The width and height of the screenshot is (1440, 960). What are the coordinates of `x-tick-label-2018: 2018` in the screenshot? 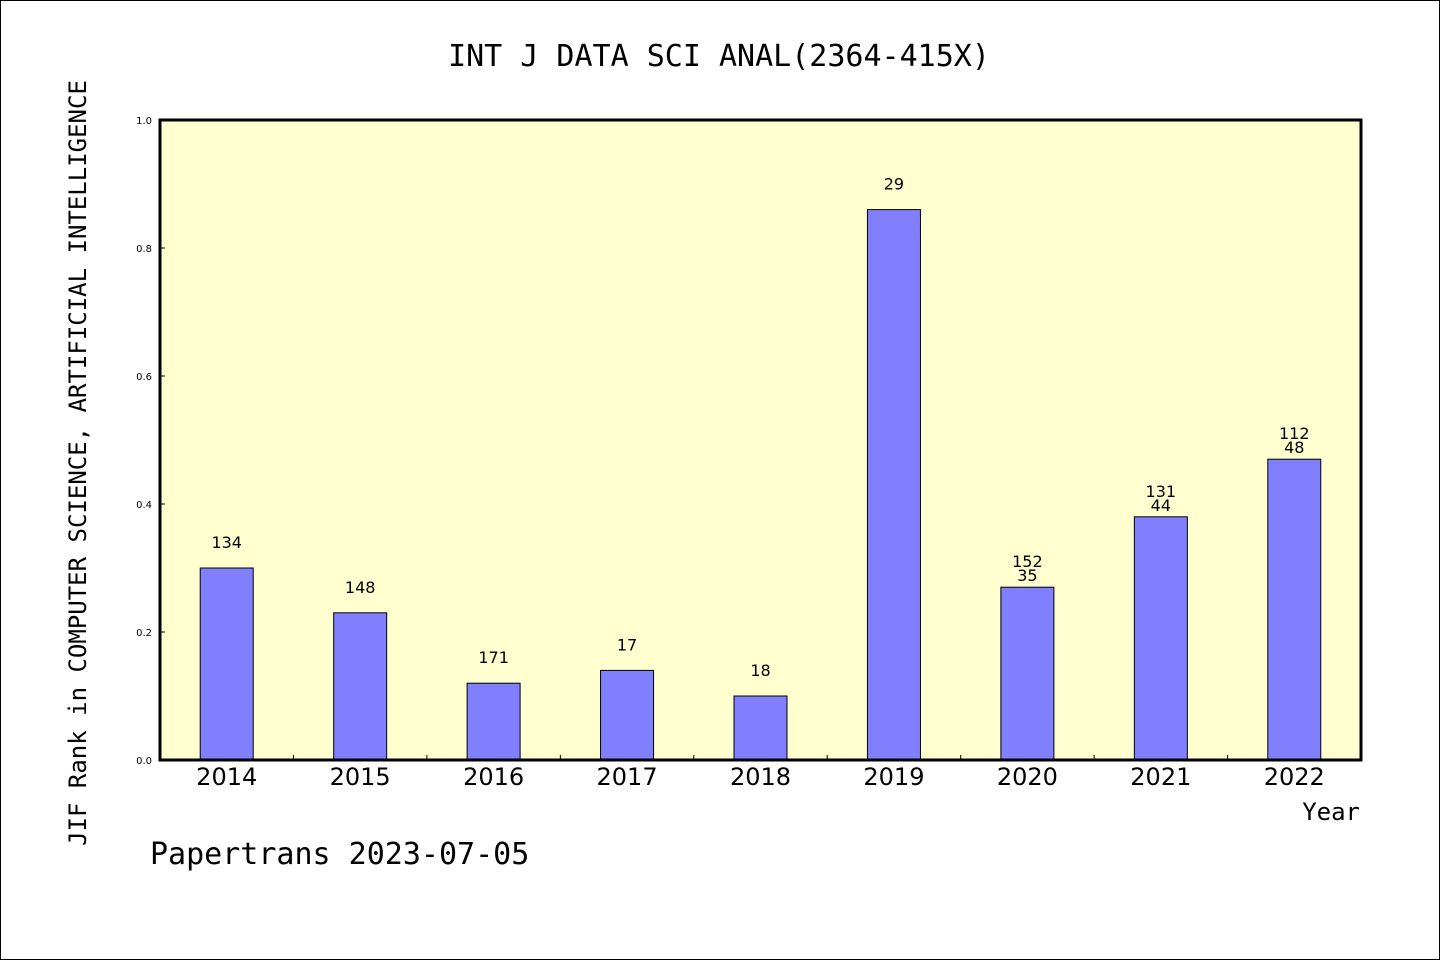 It's located at (760, 777).